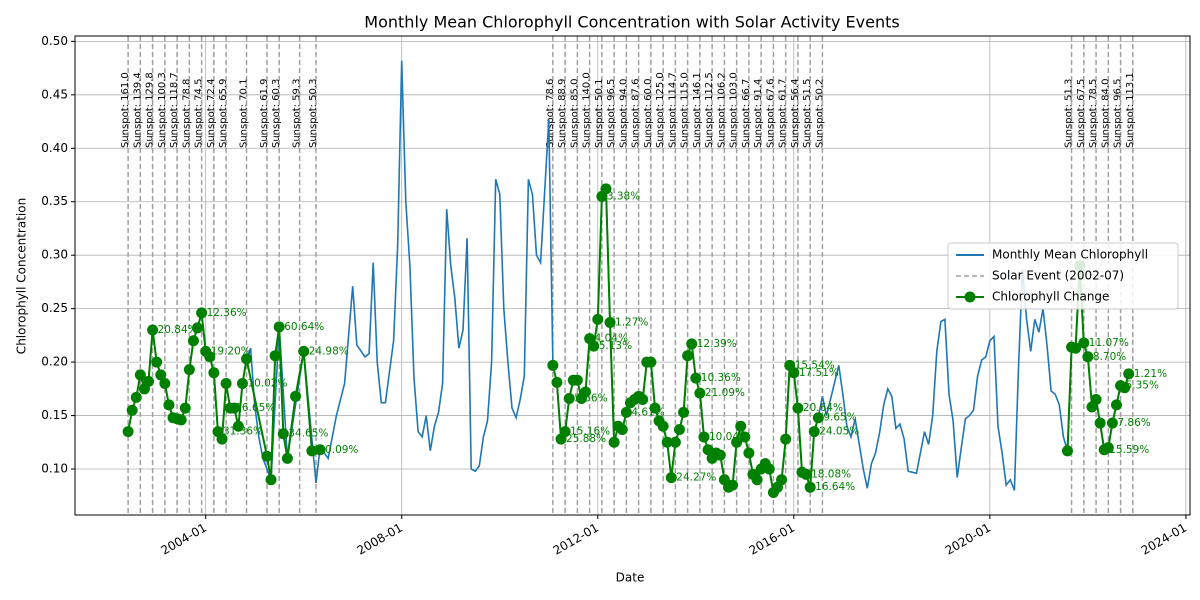  What do you see at coordinates (223, 113) in the screenshot?
I see `event-label: Sunspot: 65.9` at bounding box center [223, 113].